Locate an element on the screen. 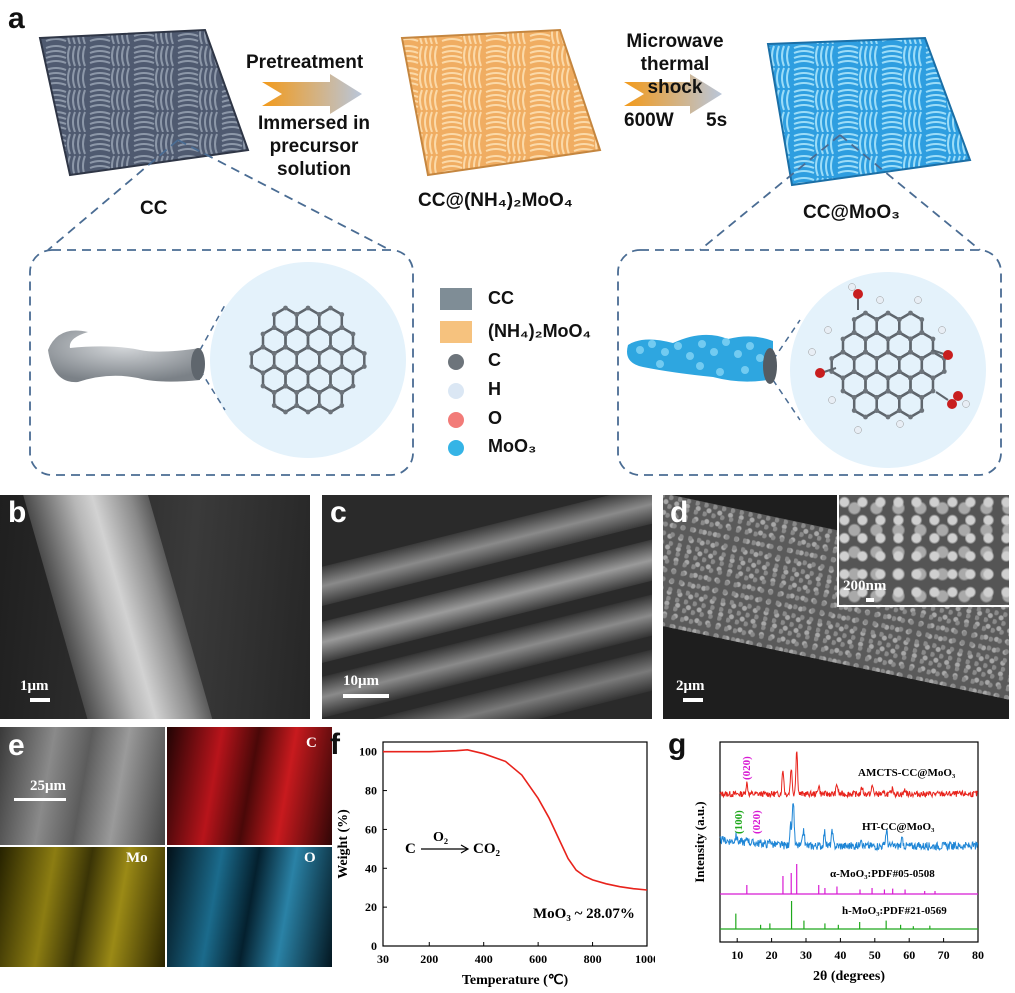 The width and height of the screenshot is (1015, 993). step2-top-label: Microwave thermal shock is located at coordinates (675, 64).